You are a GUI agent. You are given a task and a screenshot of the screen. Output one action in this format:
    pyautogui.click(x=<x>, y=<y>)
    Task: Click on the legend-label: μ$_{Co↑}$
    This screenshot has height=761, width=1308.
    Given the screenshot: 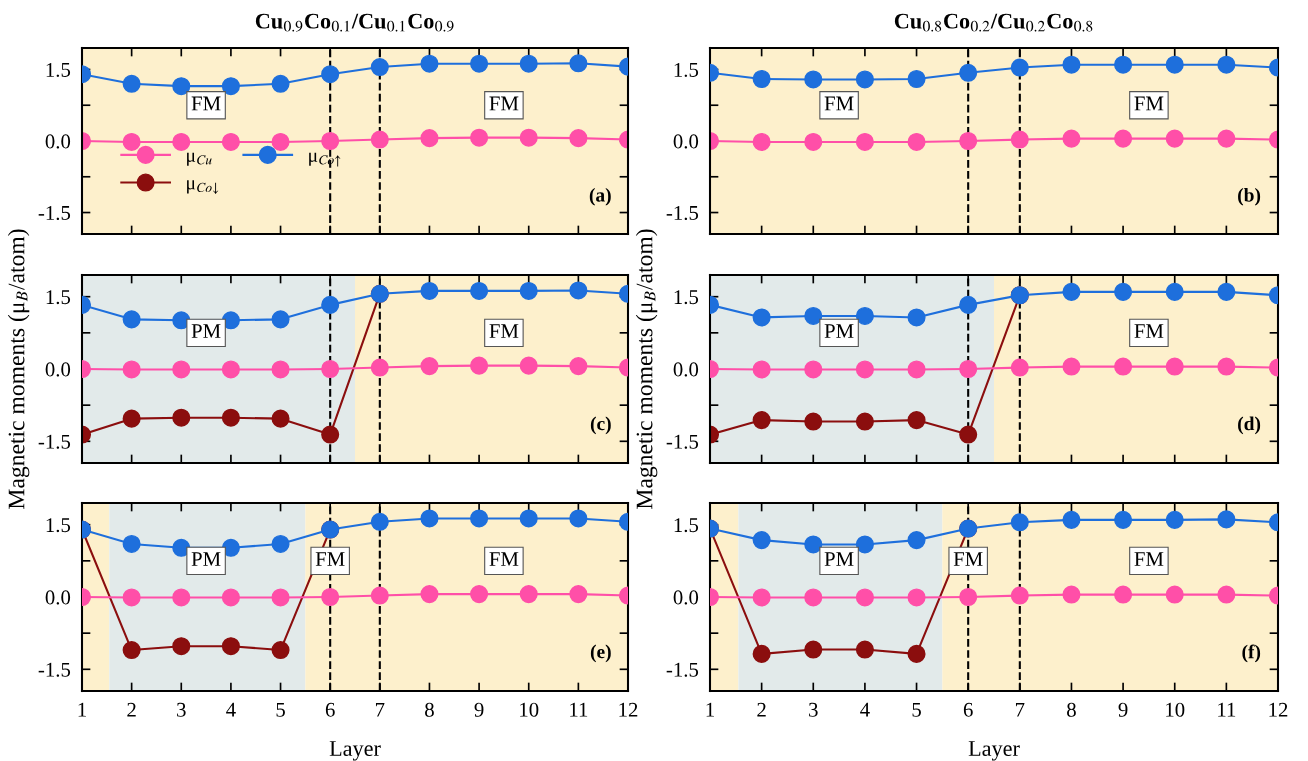 What is the action you would take?
    pyautogui.click(x=325, y=159)
    